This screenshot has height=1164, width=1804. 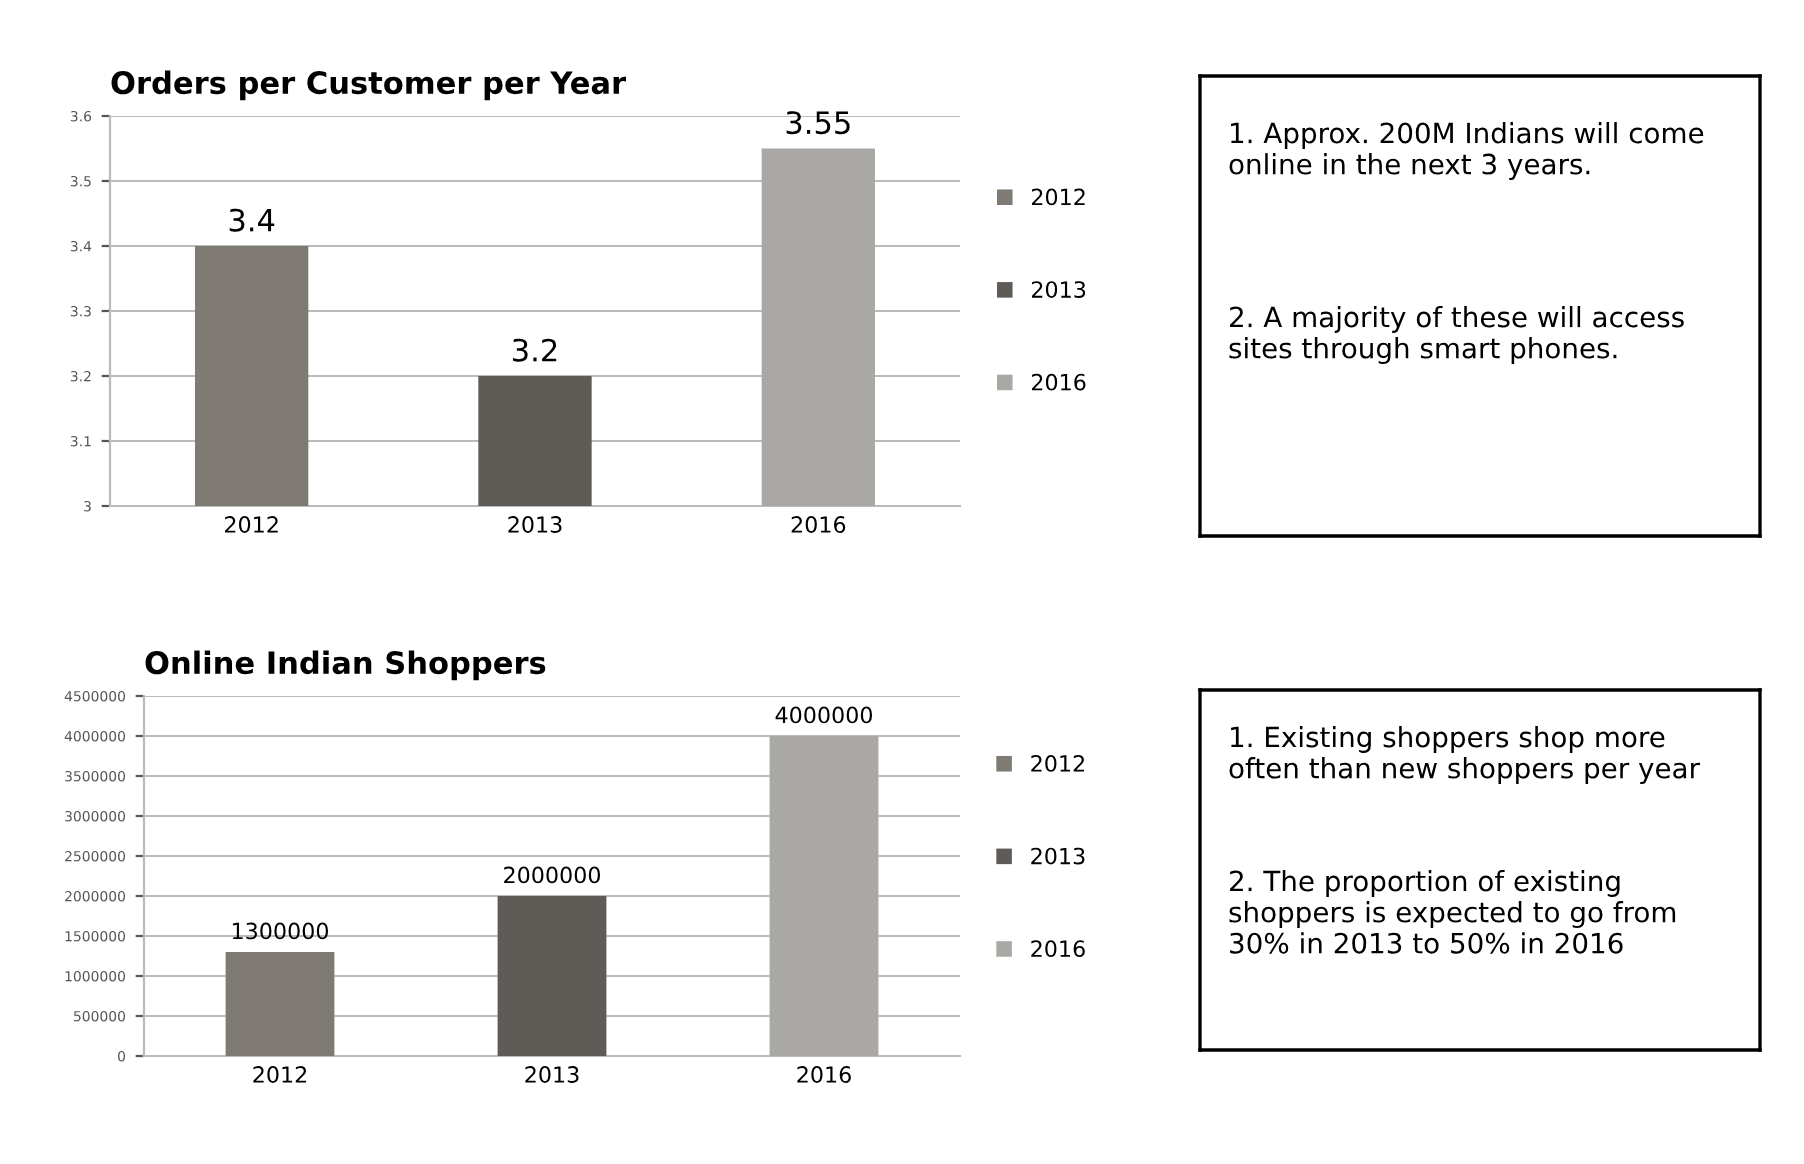 I want to click on data-label: 3.4, so click(x=252, y=220).